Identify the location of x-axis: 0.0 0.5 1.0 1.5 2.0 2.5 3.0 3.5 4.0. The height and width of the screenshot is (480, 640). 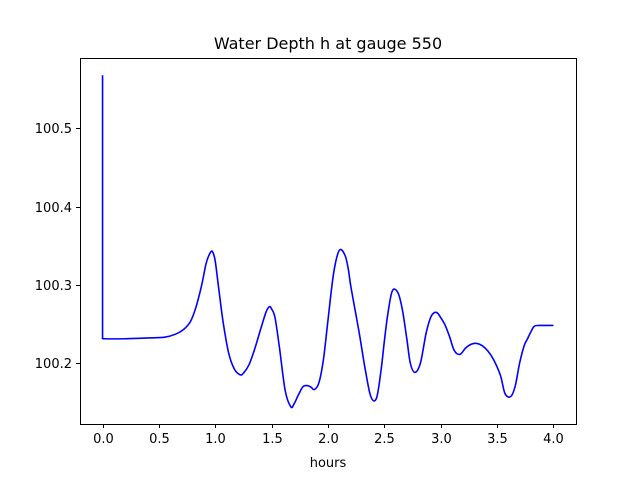
(328, 435).